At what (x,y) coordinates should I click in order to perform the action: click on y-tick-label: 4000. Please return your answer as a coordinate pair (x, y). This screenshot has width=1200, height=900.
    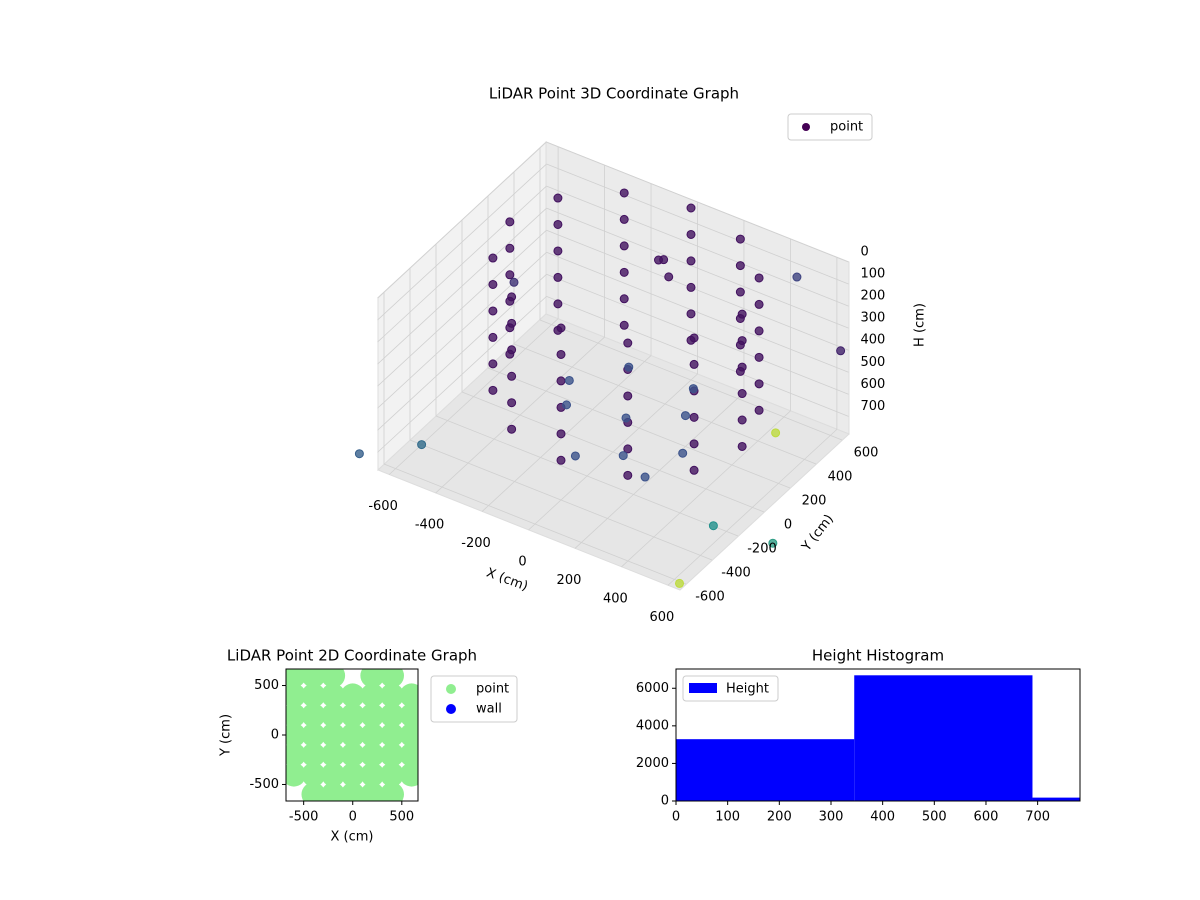
    Looking at the image, I should click on (652, 725).